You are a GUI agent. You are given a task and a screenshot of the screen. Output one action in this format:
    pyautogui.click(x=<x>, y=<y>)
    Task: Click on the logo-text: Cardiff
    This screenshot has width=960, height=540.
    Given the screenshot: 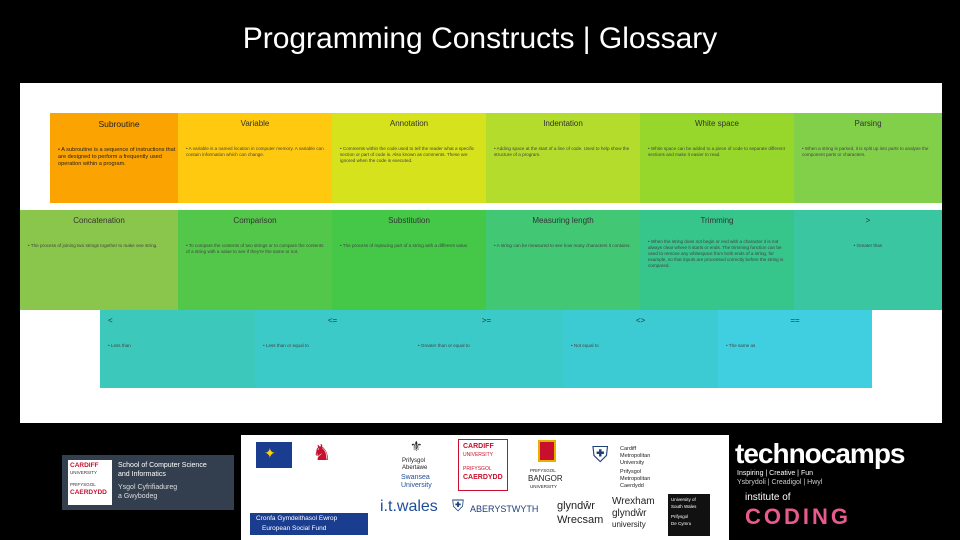 What is the action you would take?
    pyautogui.click(x=628, y=449)
    